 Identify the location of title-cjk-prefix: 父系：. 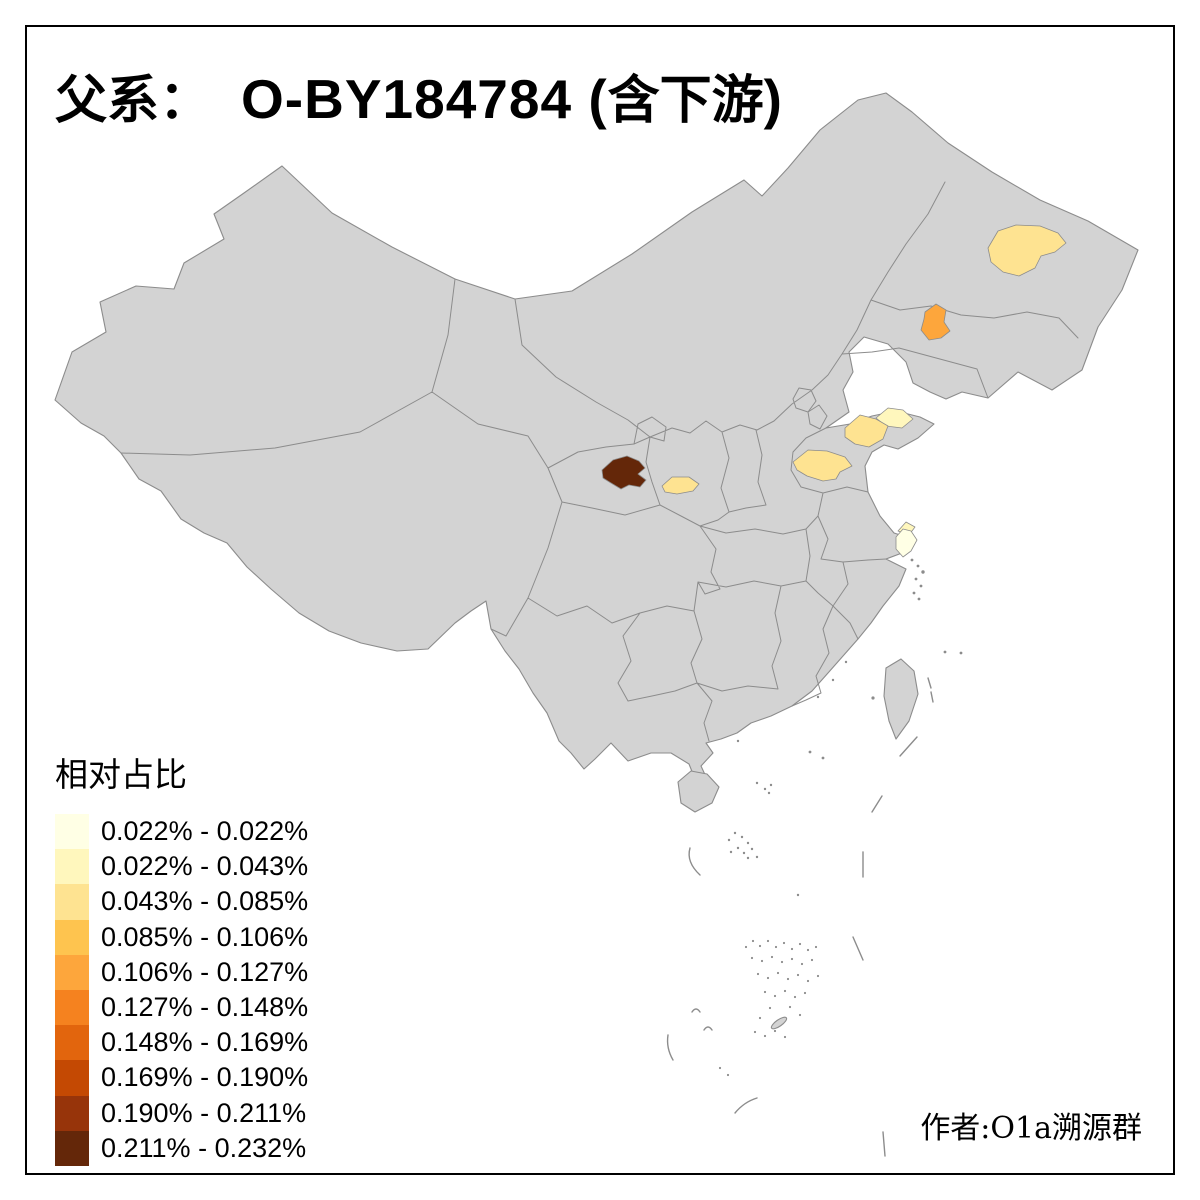
(133, 100).